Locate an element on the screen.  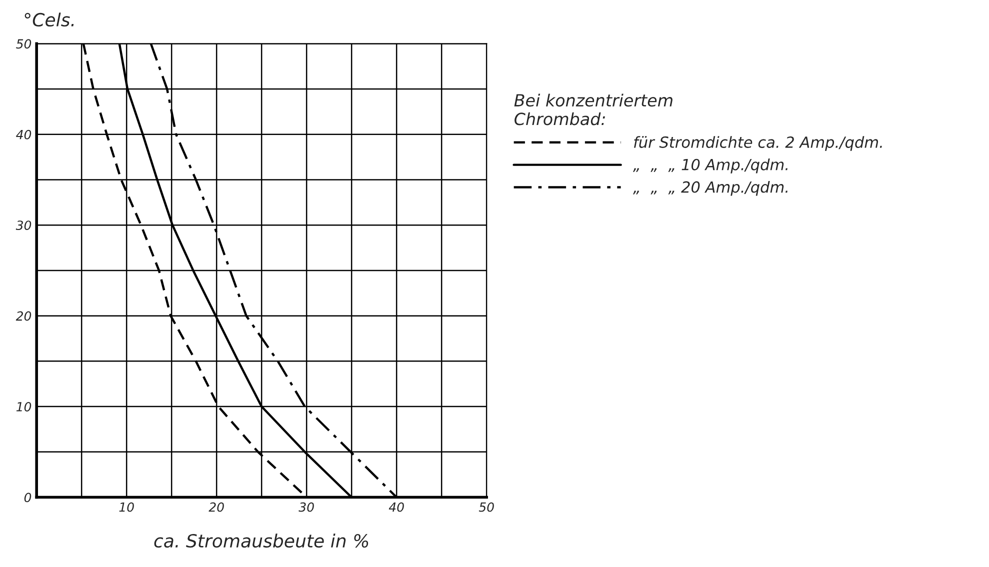
x-tick-label: 40 is located at coordinates (396, 507).